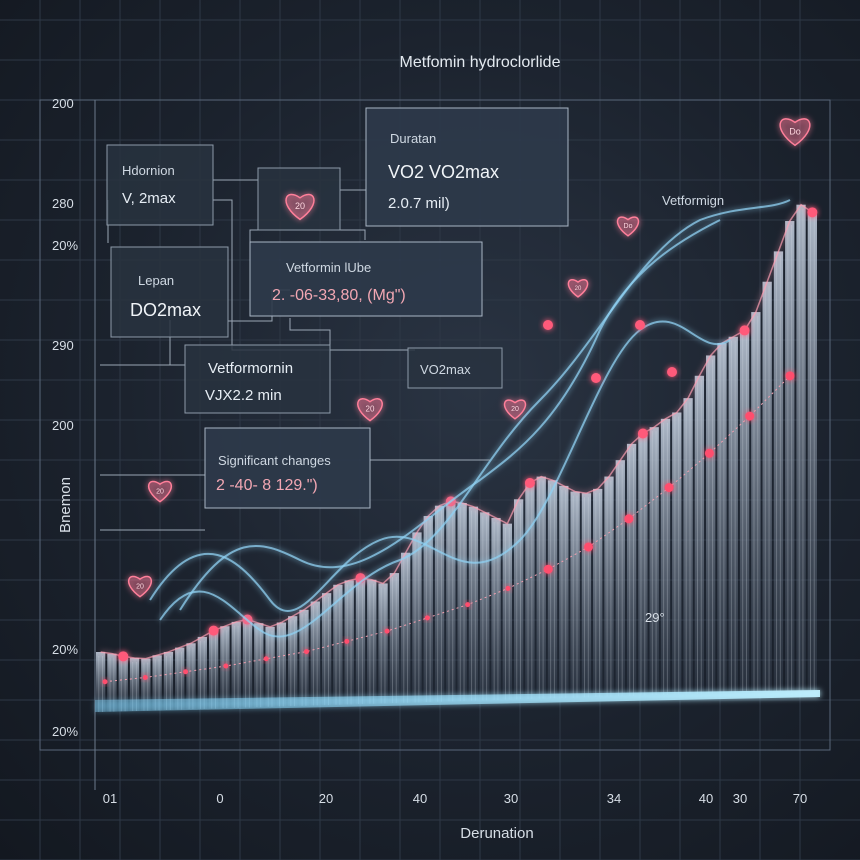  I want to click on heart-icon: Do, so click(628, 226).